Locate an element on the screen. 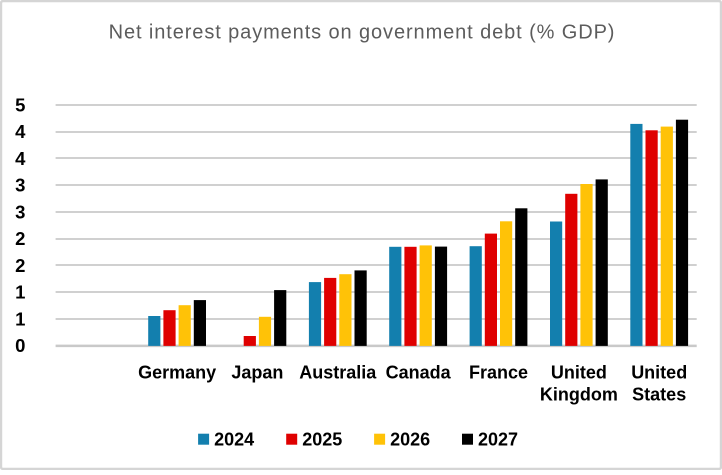  svg-text: Canada is located at coordinates (419, 372).